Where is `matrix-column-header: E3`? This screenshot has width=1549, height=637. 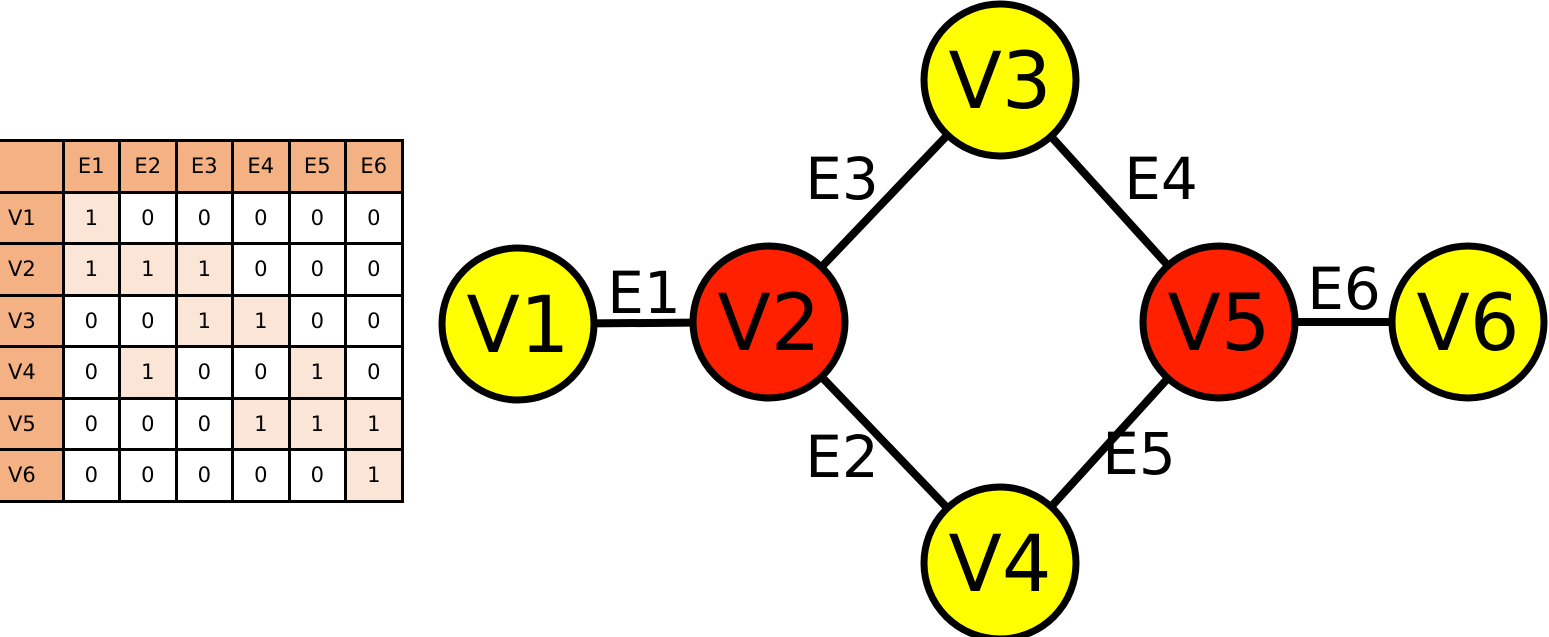 matrix-column-header: E3 is located at coordinates (204, 166).